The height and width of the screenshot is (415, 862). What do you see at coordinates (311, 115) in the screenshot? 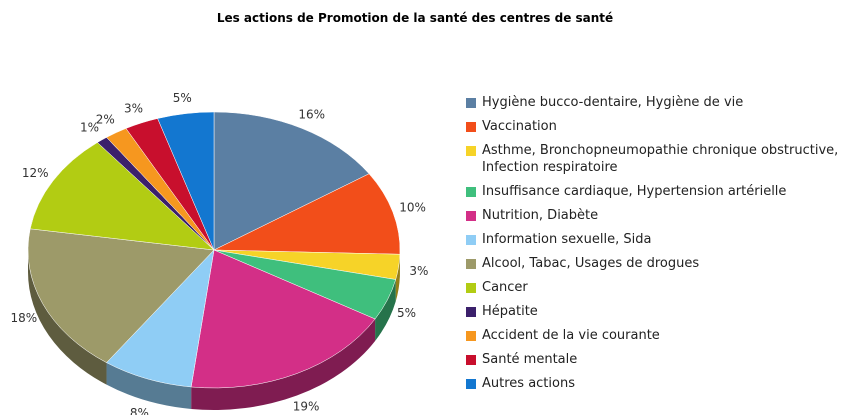
I see `data-label: 16%` at bounding box center [311, 115].